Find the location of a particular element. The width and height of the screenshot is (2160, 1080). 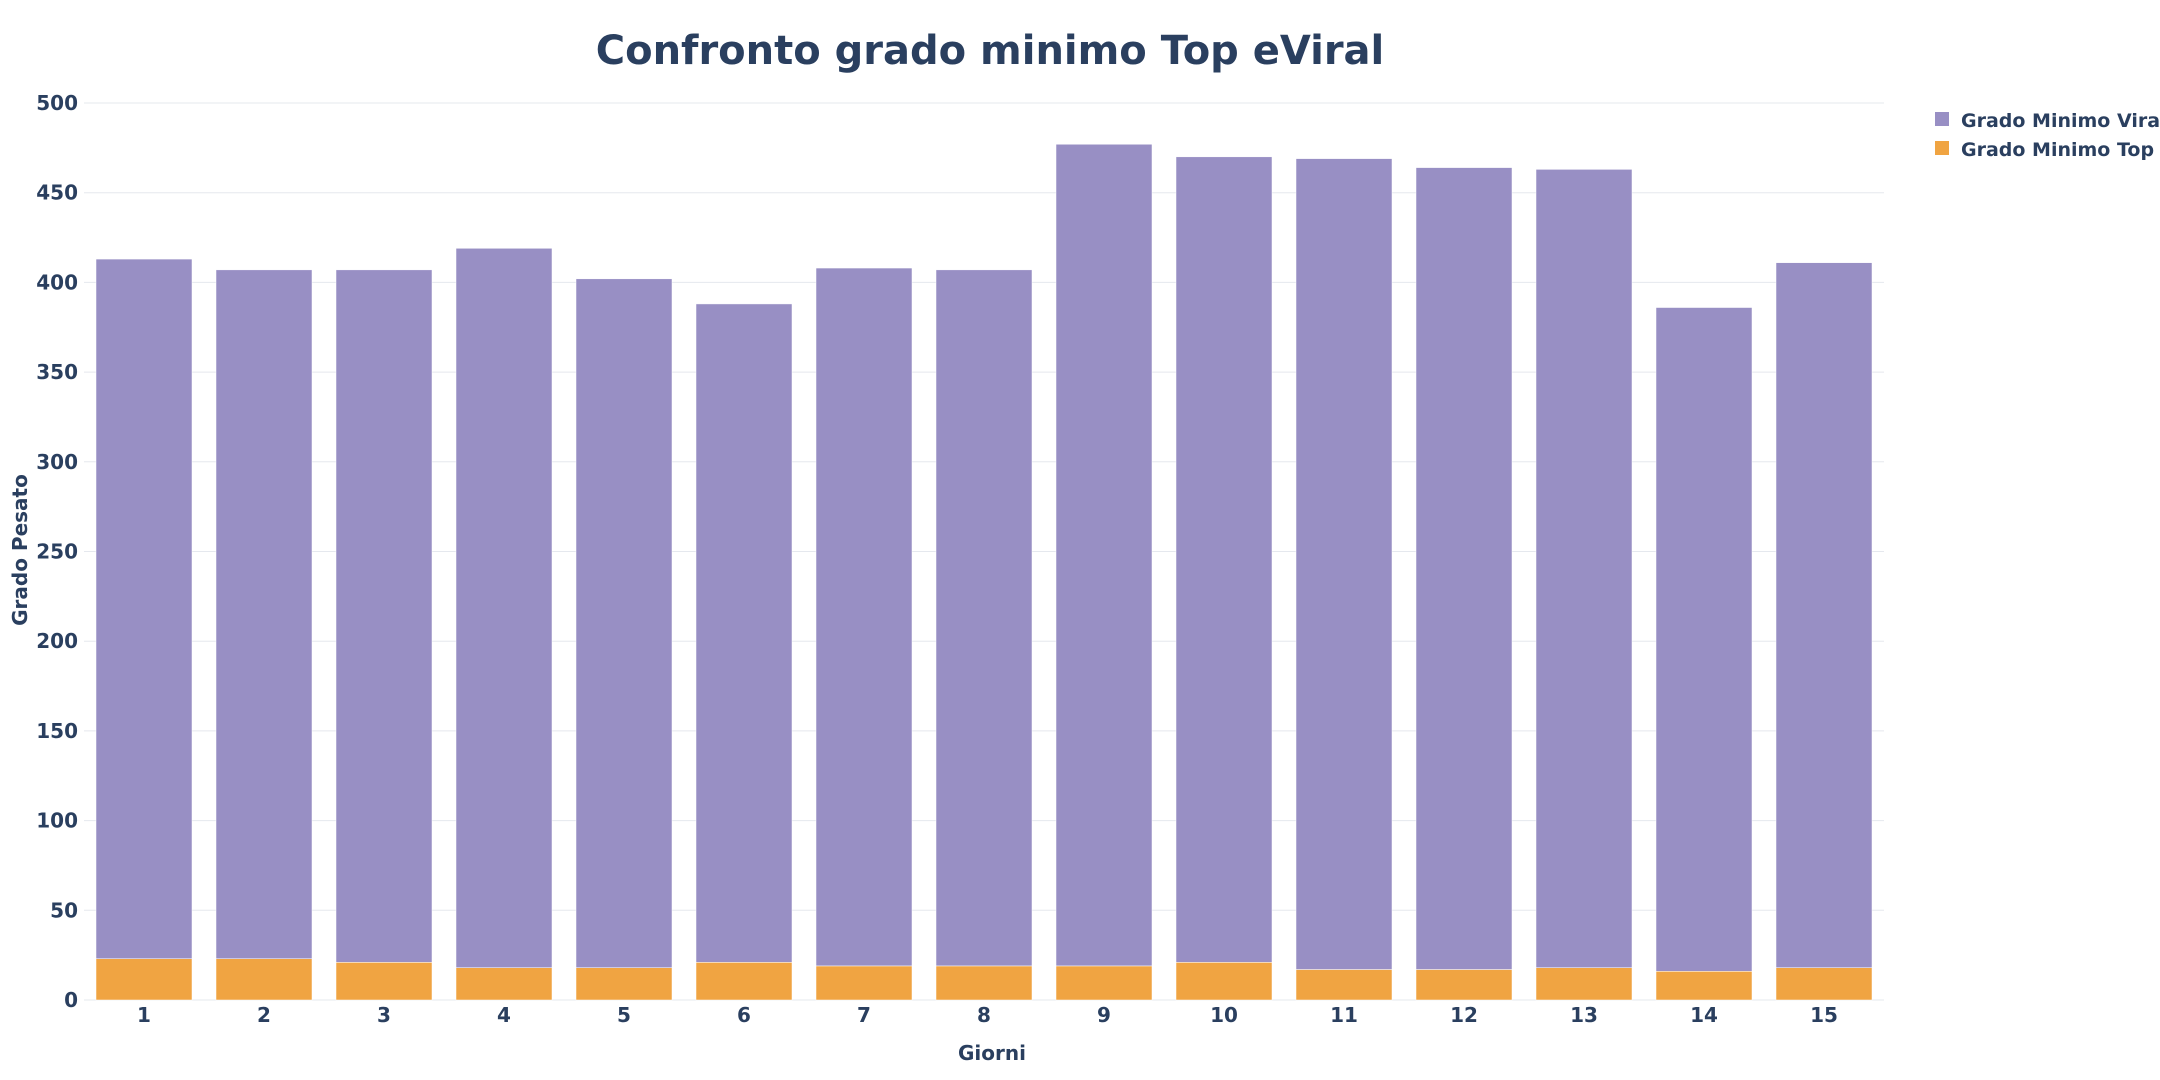

x-tick-label: 7 is located at coordinates (864, 1015).